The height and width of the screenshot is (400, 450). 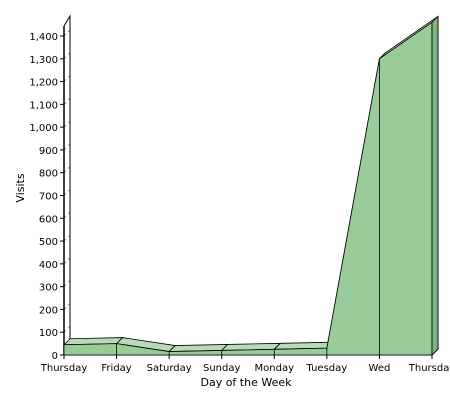 What do you see at coordinates (275, 368) in the screenshot?
I see `x-tick-label: Monday` at bounding box center [275, 368].